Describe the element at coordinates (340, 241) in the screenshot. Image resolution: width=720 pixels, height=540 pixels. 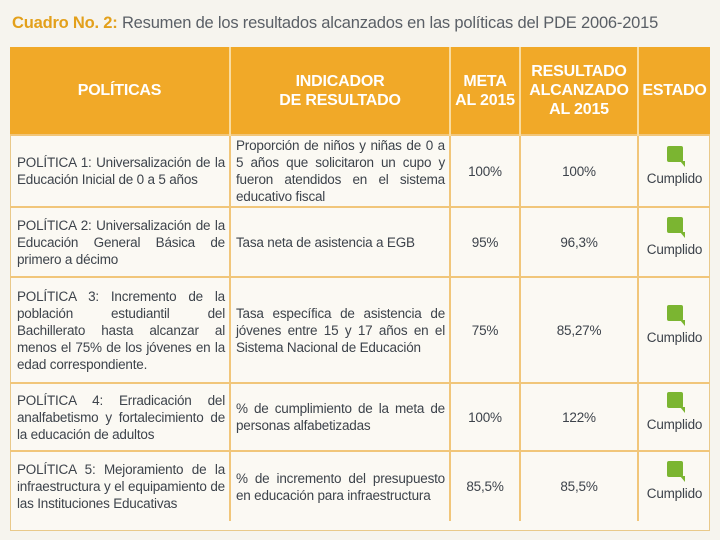
I see `indicador-cell: Tasa neta de asistencia a EGB` at that location.